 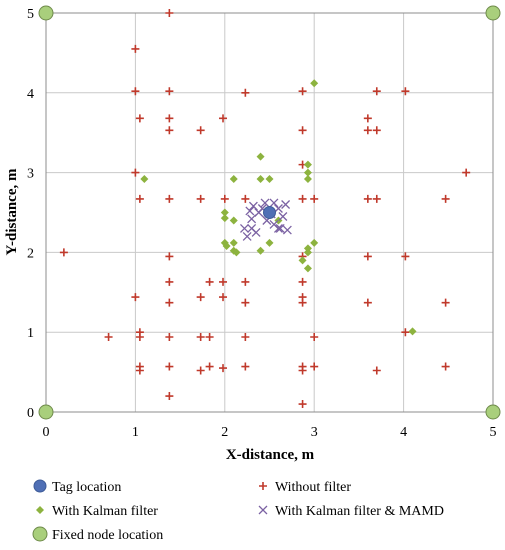 What do you see at coordinates (30, 214) in the screenshot?
I see `y-tick-labels: 0 1 2 3 4 5` at bounding box center [30, 214].